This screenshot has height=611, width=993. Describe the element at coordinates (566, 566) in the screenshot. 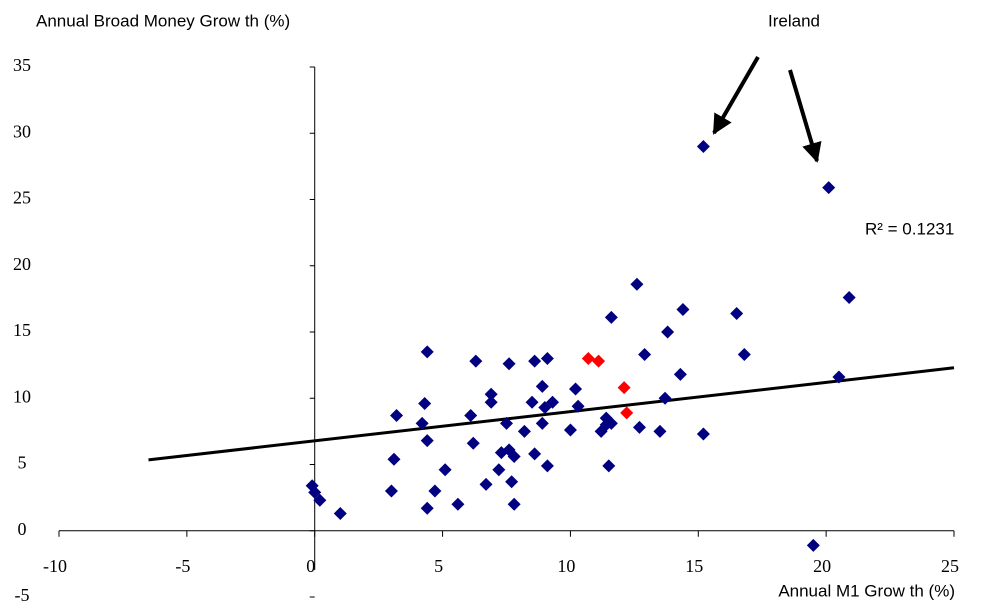

I see `x-tick-label: 10` at that location.